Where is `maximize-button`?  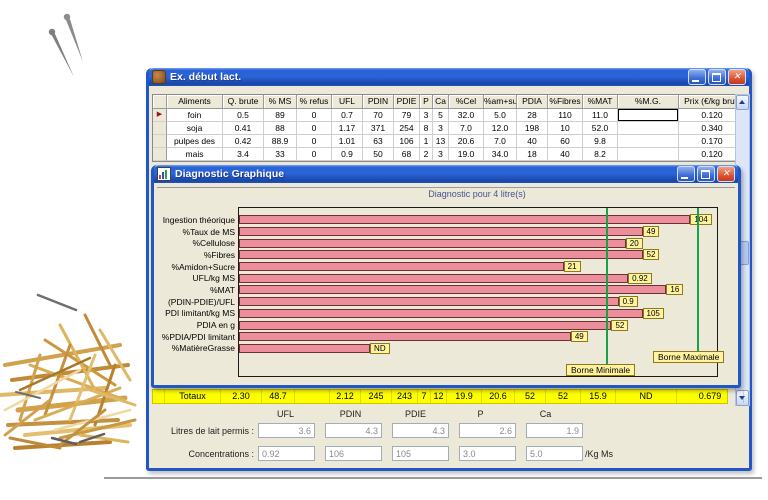
maximize-button is located at coordinates (717, 77).